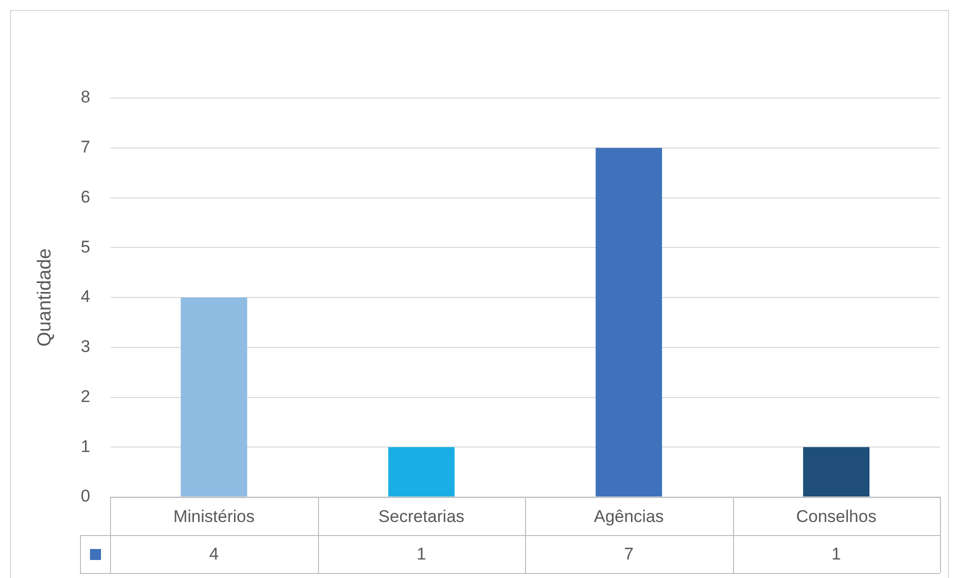  What do you see at coordinates (629, 516) in the screenshot?
I see `x-tick-label: Agências` at bounding box center [629, 516].